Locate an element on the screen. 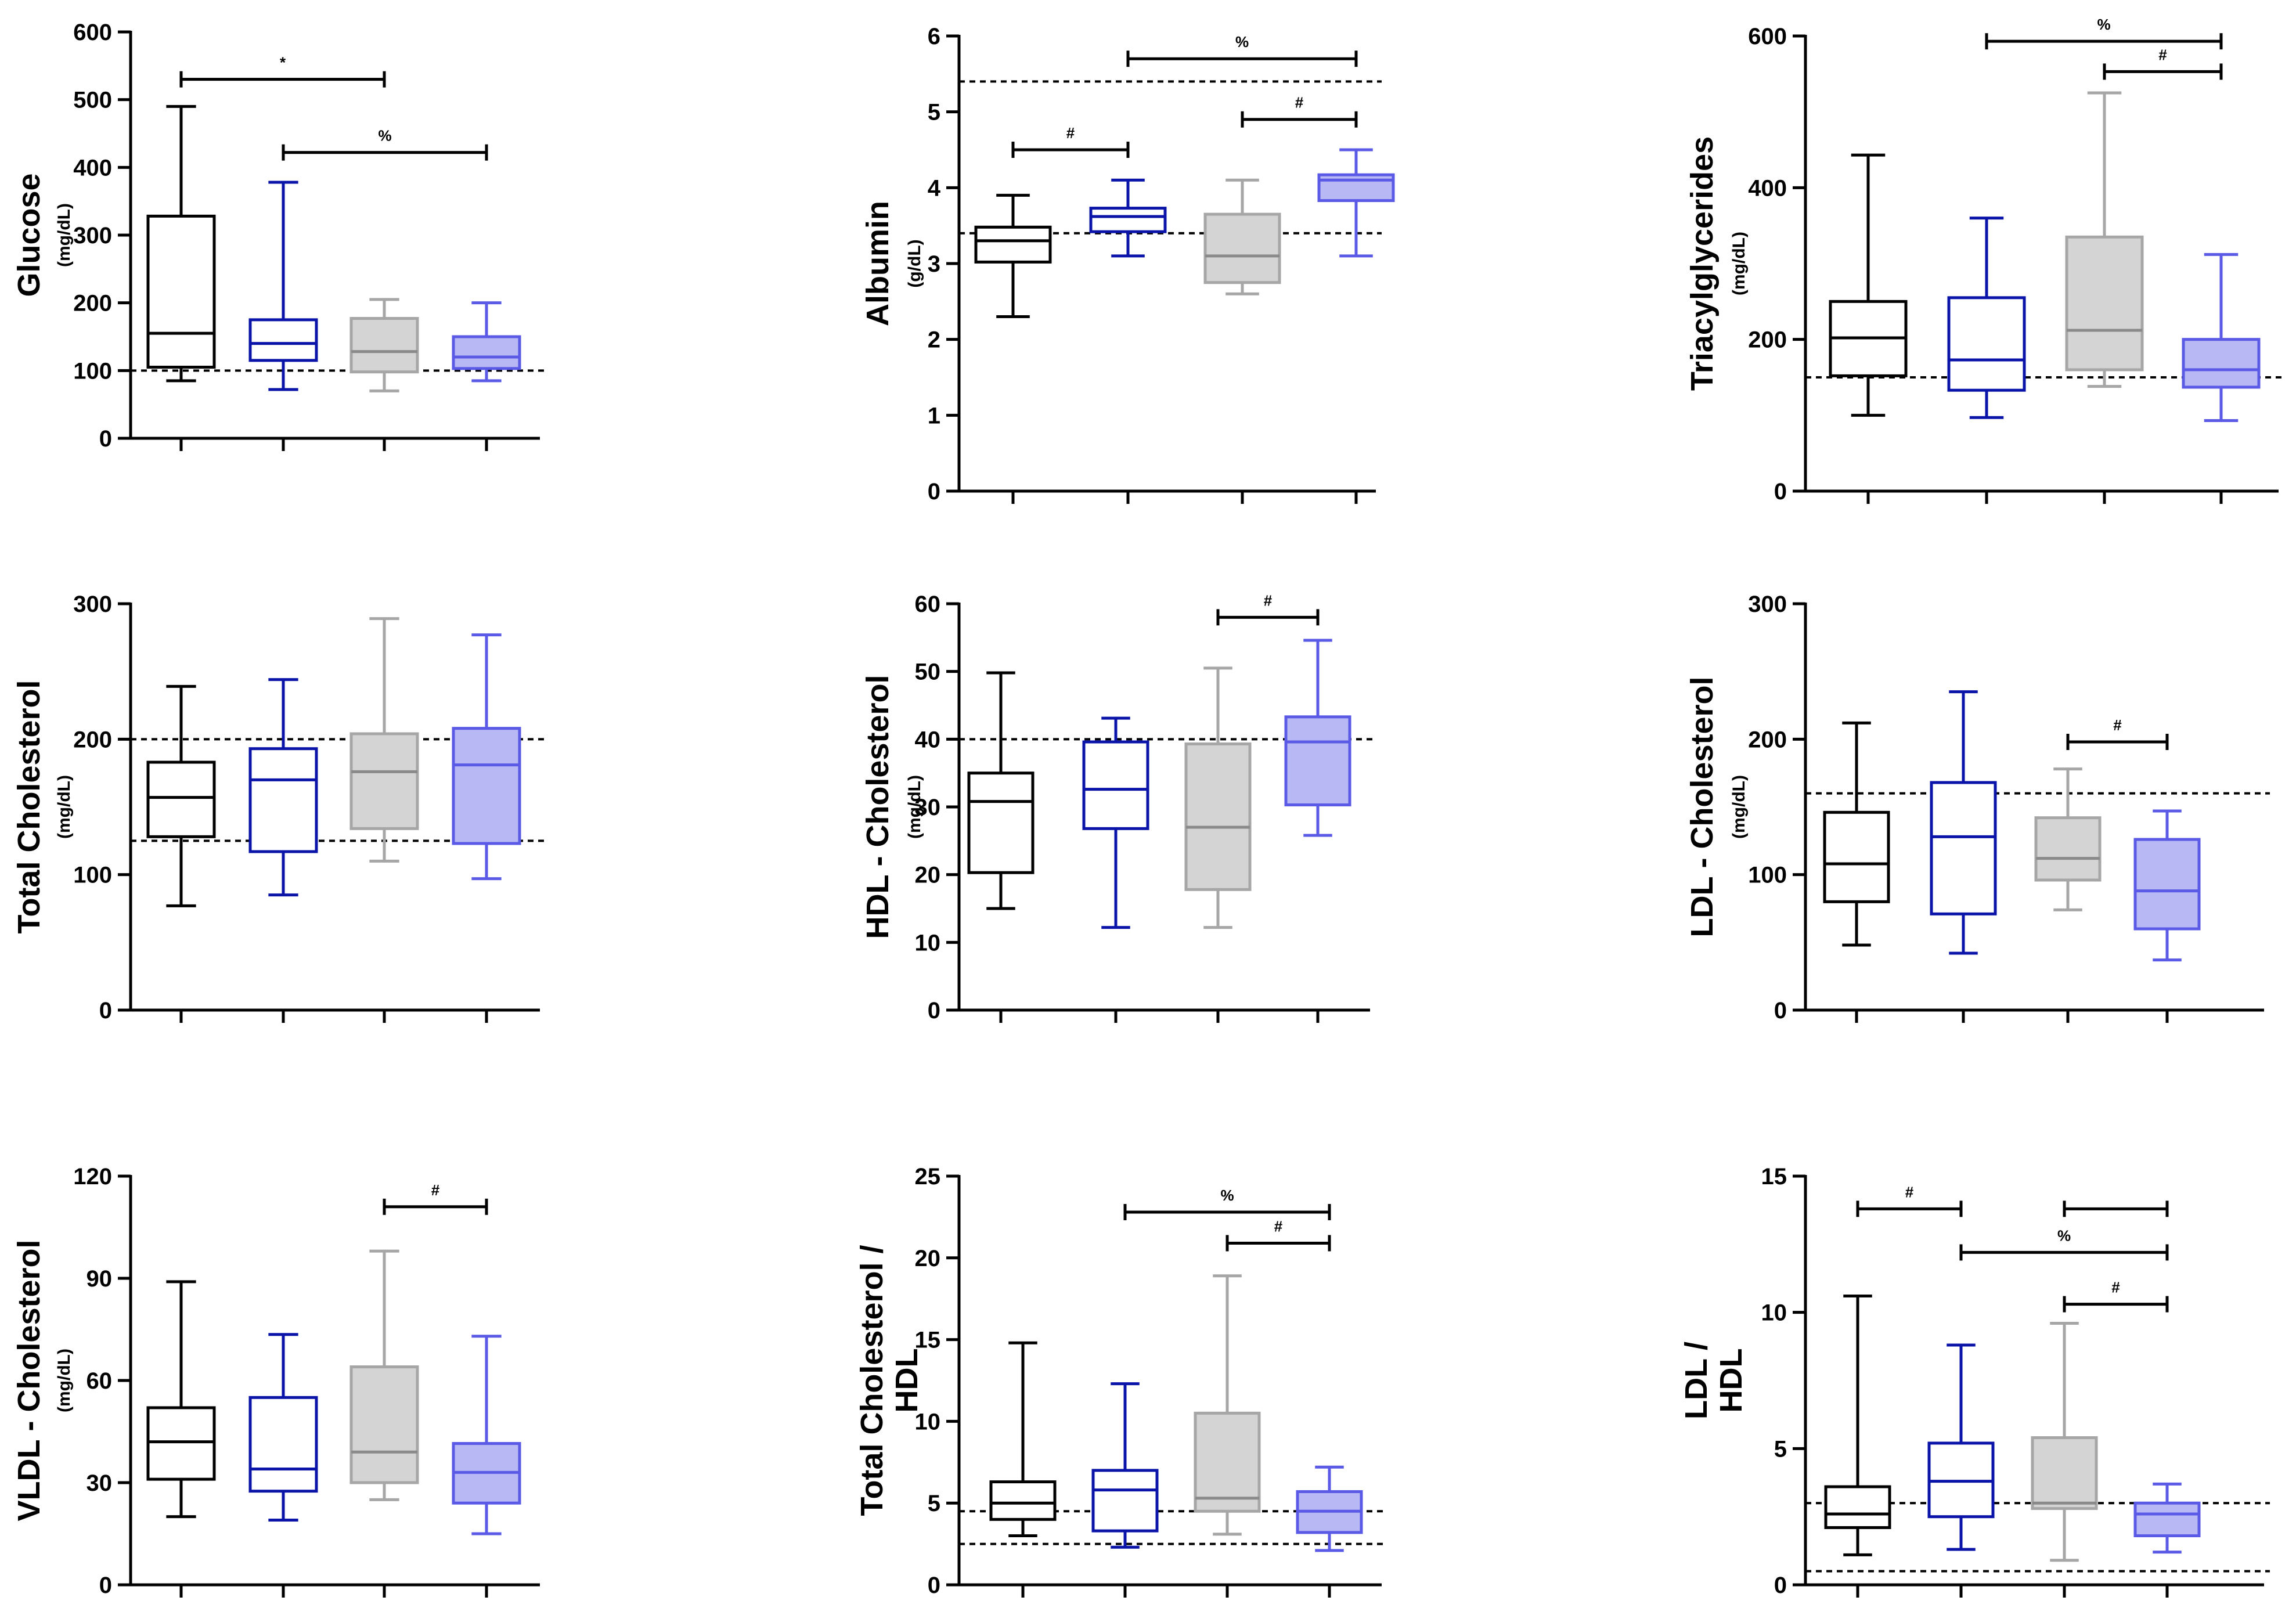 This screenshot has width=2296, height=1615. chart-panel-albumin: 0 1 2 3 4 5 6 Albumin (g/dL) # #% is located at coordinates (1127, 264).